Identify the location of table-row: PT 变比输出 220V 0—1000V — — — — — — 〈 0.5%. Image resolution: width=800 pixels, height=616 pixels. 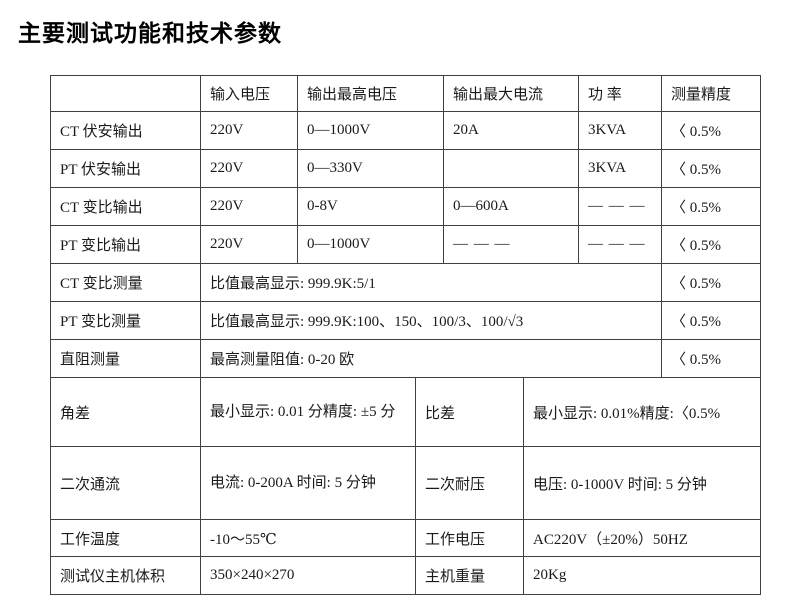
(406, 244).